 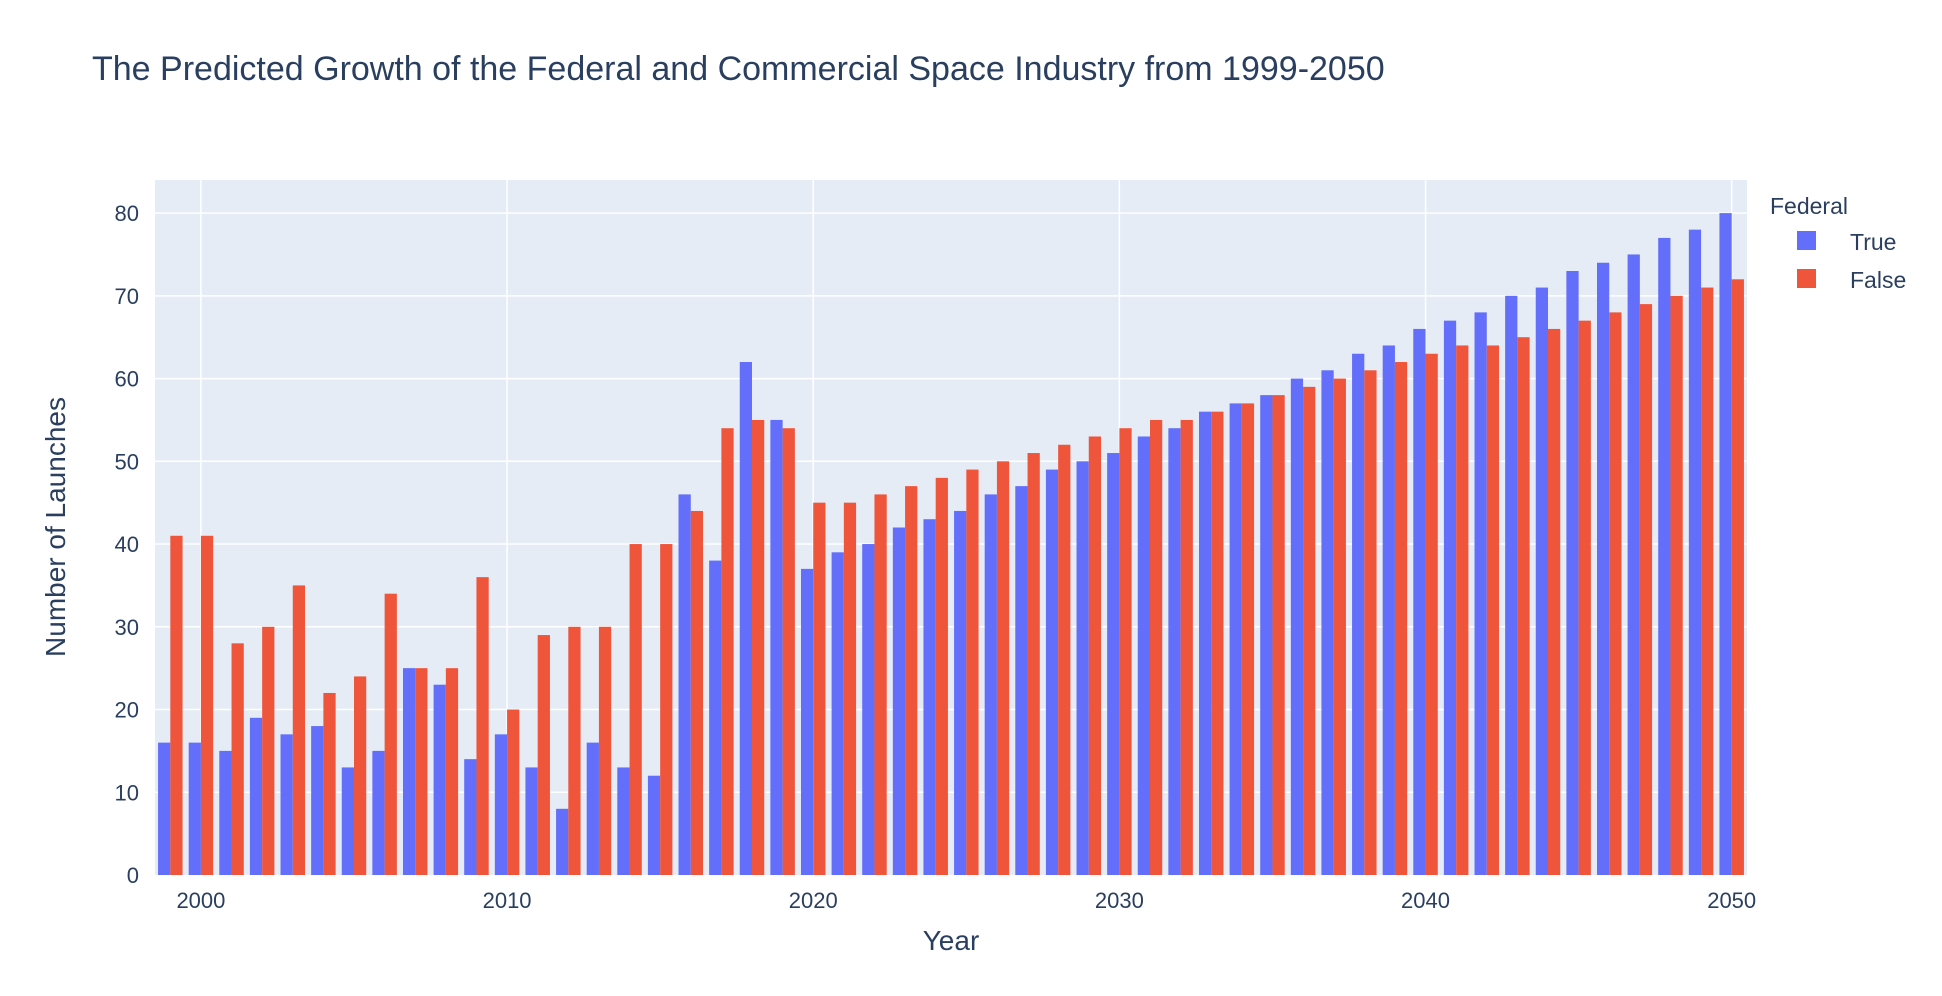 I want to click on bar-false-2033, so click(x=1217, y=643).